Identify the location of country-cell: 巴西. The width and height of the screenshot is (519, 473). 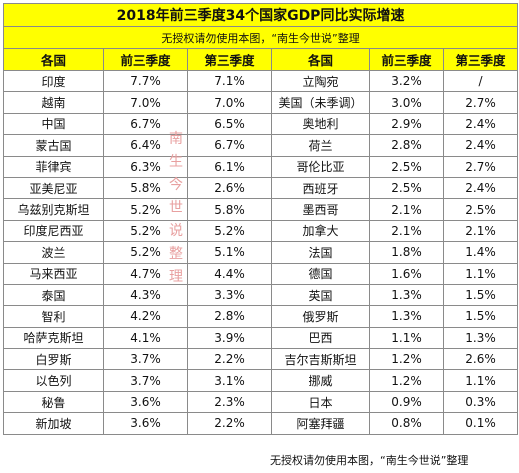
(320, 338).